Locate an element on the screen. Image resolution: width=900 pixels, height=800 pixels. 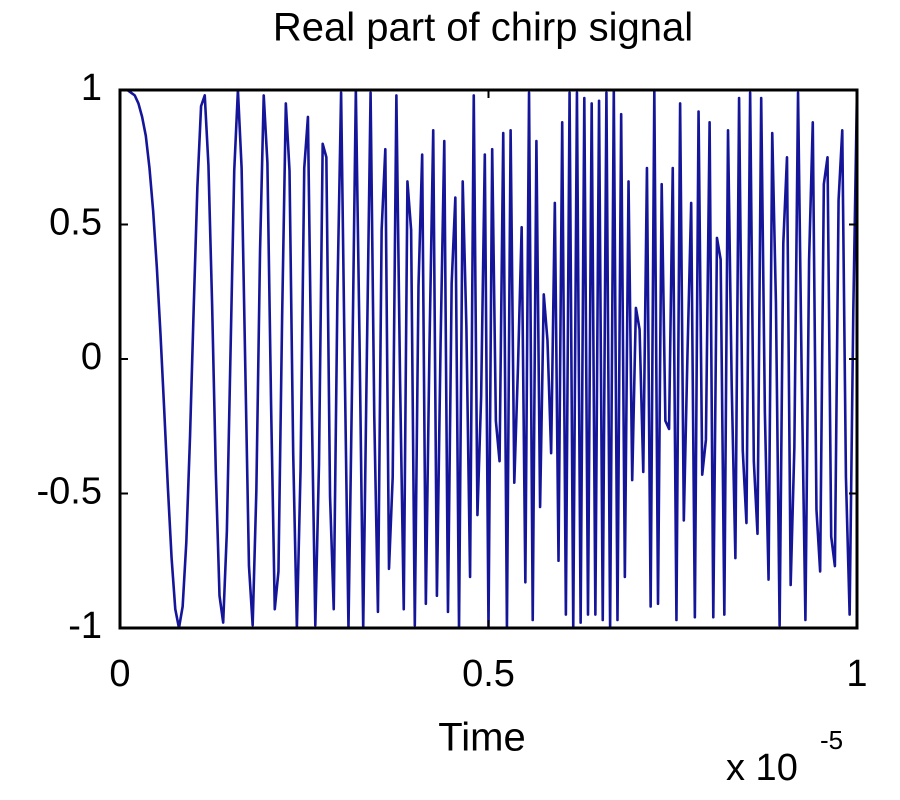
y-tick-label: -1 is located at coordinates (85, 626).